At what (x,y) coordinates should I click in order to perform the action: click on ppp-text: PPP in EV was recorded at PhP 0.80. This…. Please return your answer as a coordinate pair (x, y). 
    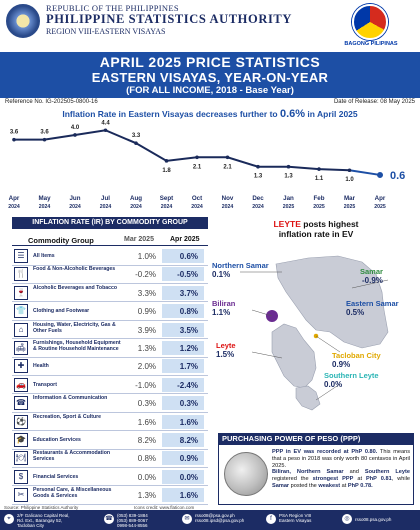
    Looking at the image, I should click on (341, 469).